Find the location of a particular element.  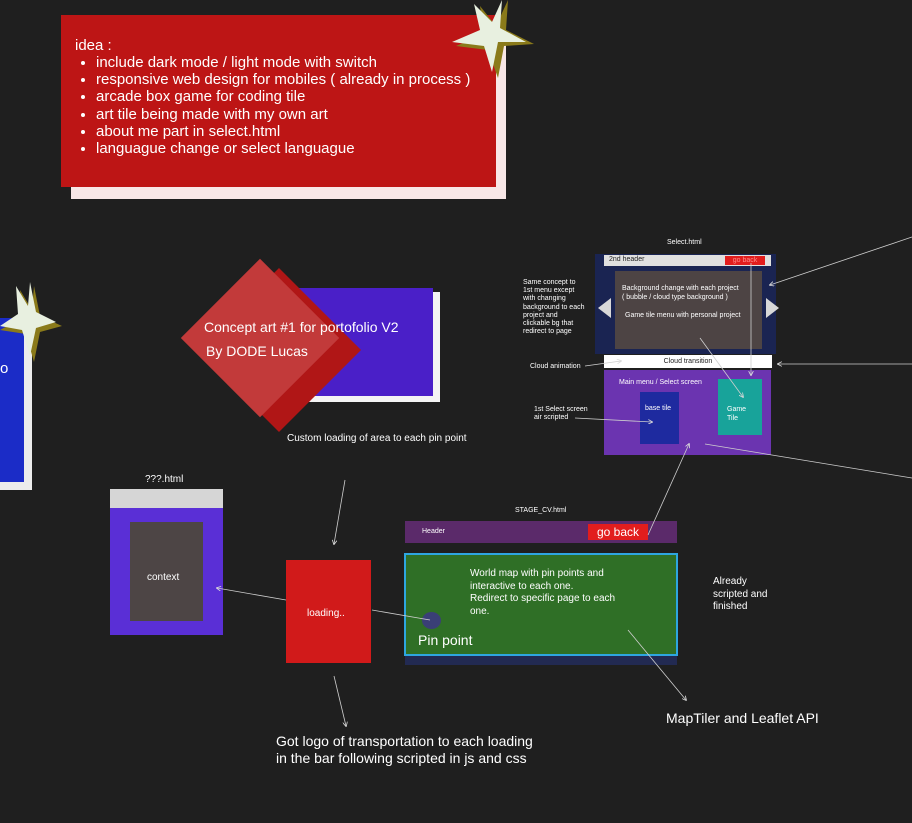

select-go-back-button: go back is located at coordinates (745, 260).